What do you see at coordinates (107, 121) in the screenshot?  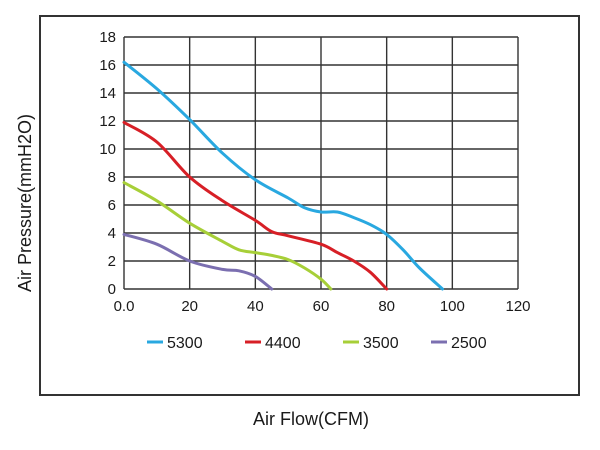 I see `y-tick-label: 12` at bounding box center [107, 121].